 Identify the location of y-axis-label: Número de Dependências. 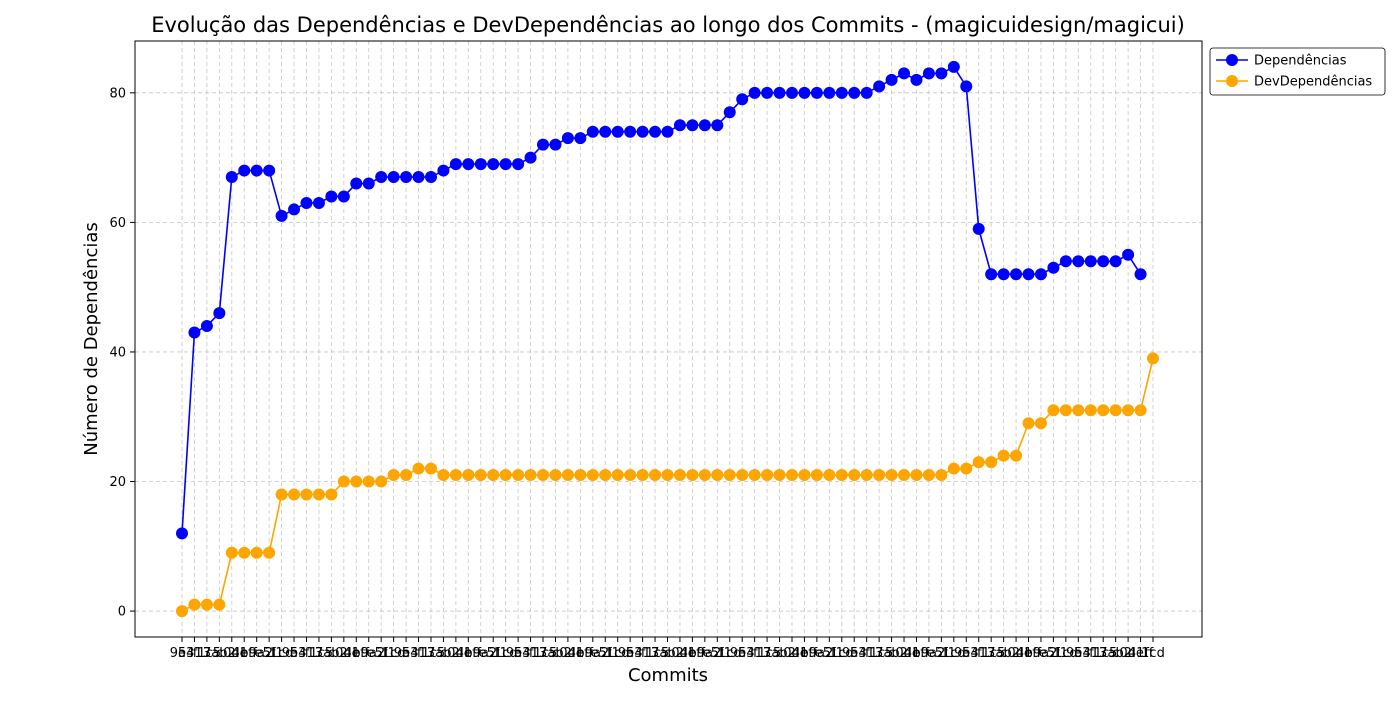
(91, 339).